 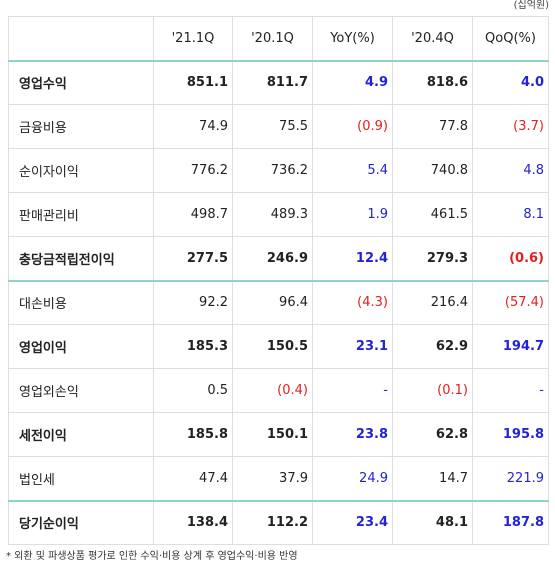 I want to click on footnote: * 외환 및 파생상품 평가로 인한 수익·비용 상계 후 영업수익·비용 반영, so click(x=152, y=556).